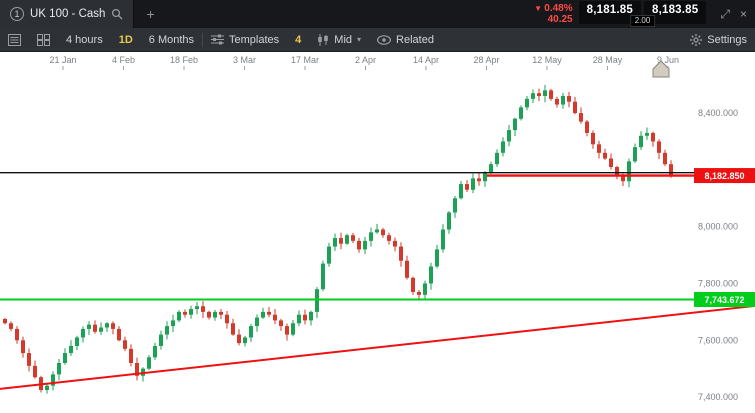 The image size is (755, 413). Describe the element at coordinates (323, 39) in the screenshot. I see `candlestick-icon` at that location.